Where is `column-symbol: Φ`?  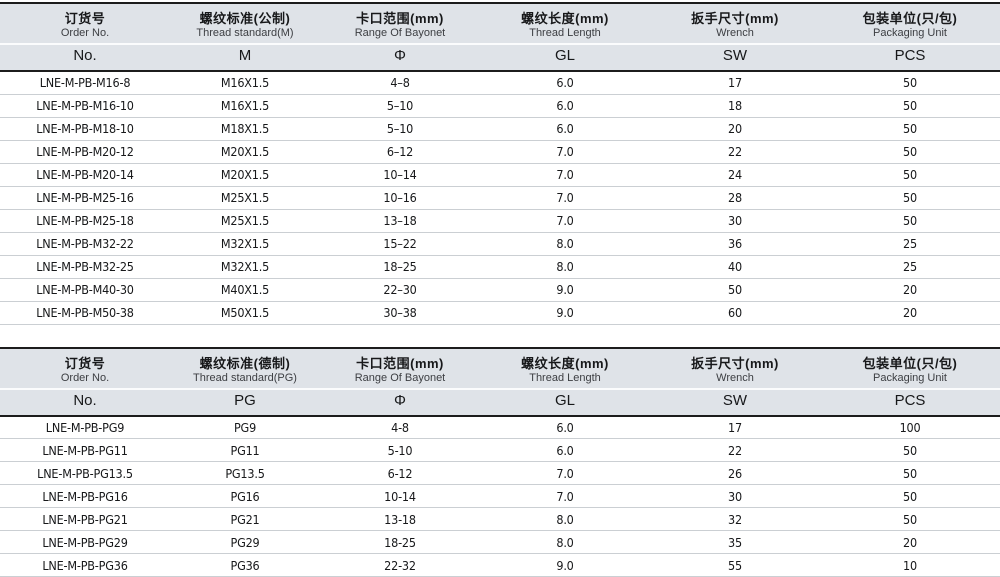 column-symbol: Φ is located at coordinates (400, 57).